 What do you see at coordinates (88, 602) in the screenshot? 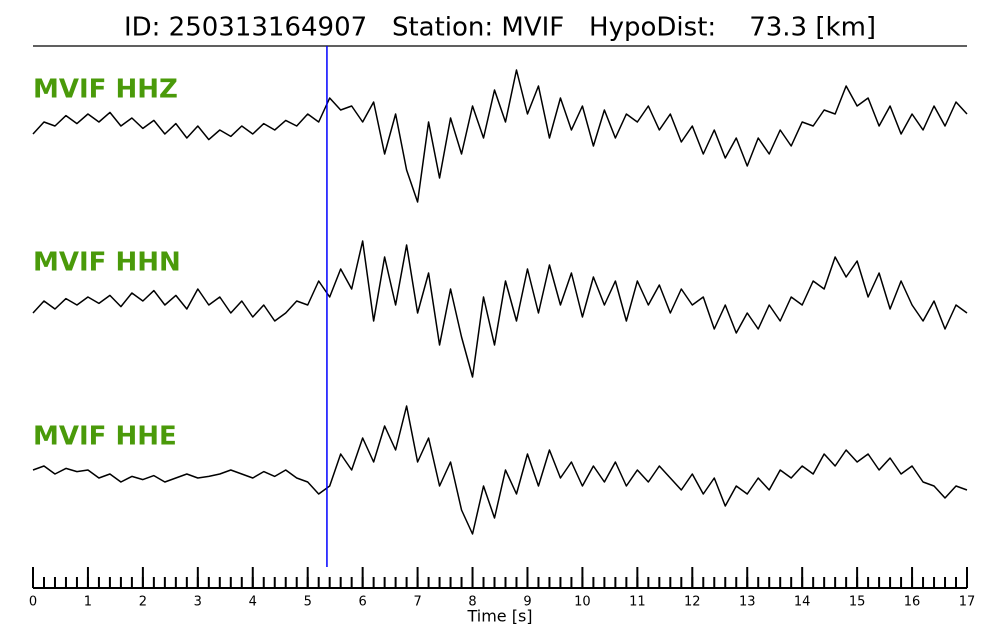
I see `x-tick-label: 1` at bounding box center [88, 602].